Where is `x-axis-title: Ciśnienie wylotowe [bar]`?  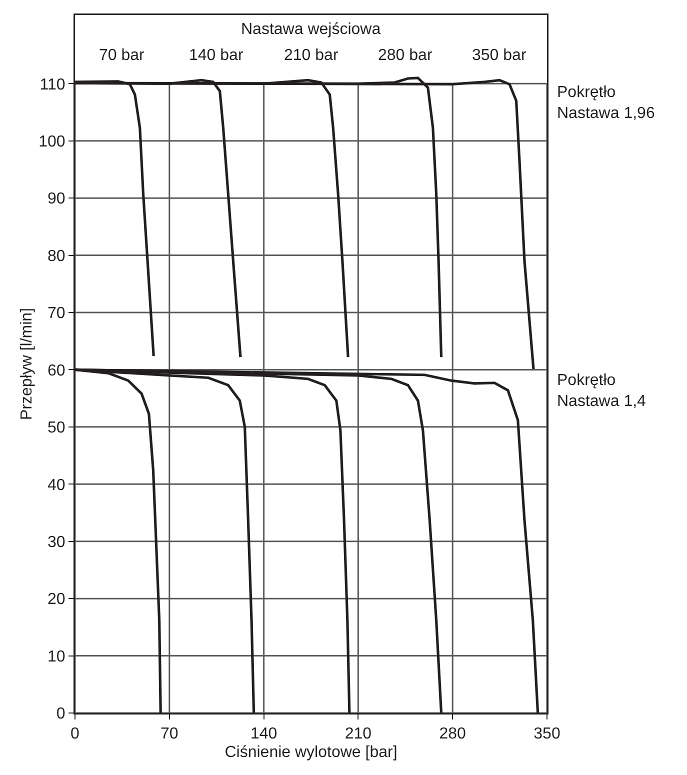 x-axis-title: Ciśnienie wylotowe [bar] is located at coordinates (311, 753).